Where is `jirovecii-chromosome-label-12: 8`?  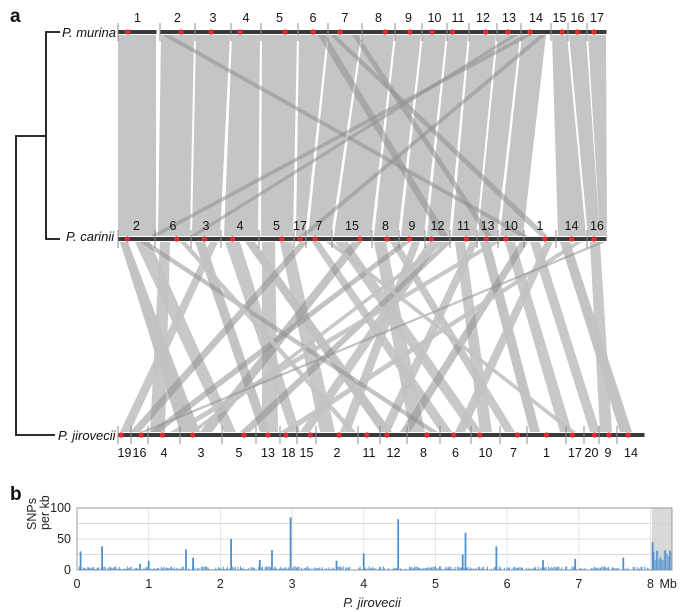 jirovecii-chromosome-label-12: 8 is located at coordinates (423, 453).